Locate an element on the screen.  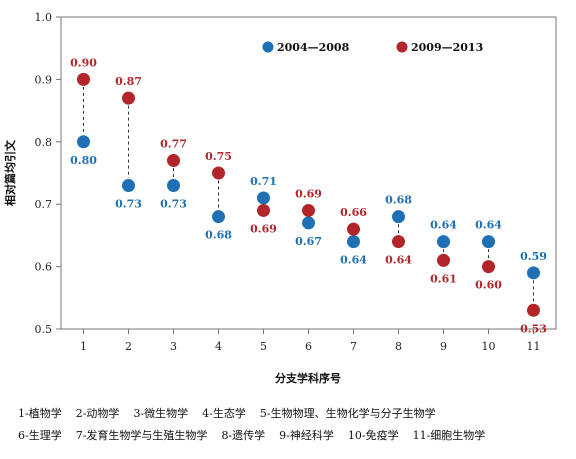
legend-marker-2004-2008 is located at coordinates (268, 47).